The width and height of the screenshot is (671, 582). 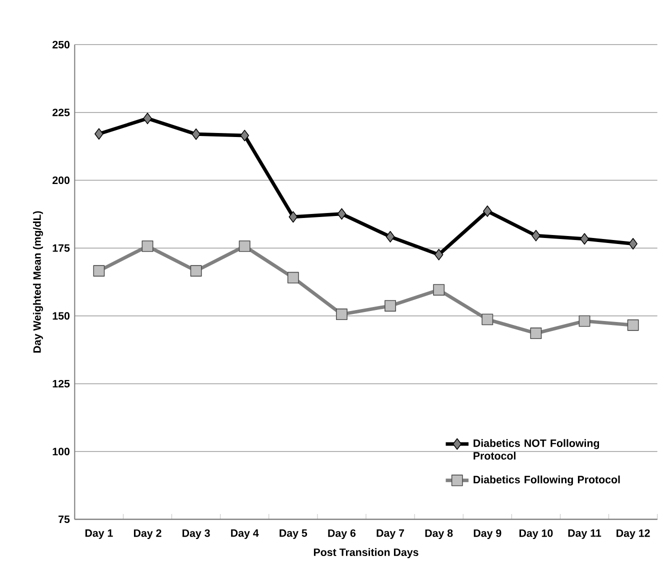 What do you see at coordinates (488, 534) in the screenshot?
I see `x-tick-label: Day 9` at bounding box center [488, 534].